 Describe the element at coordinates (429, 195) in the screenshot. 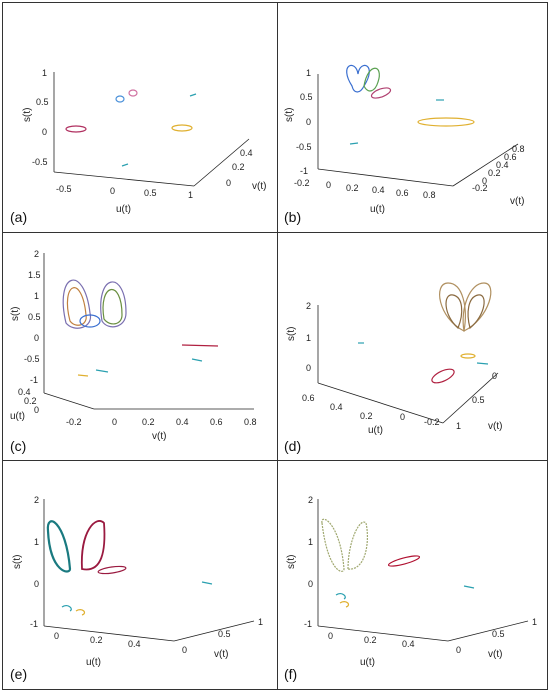

I see `u-tick: 0.8` at that location.